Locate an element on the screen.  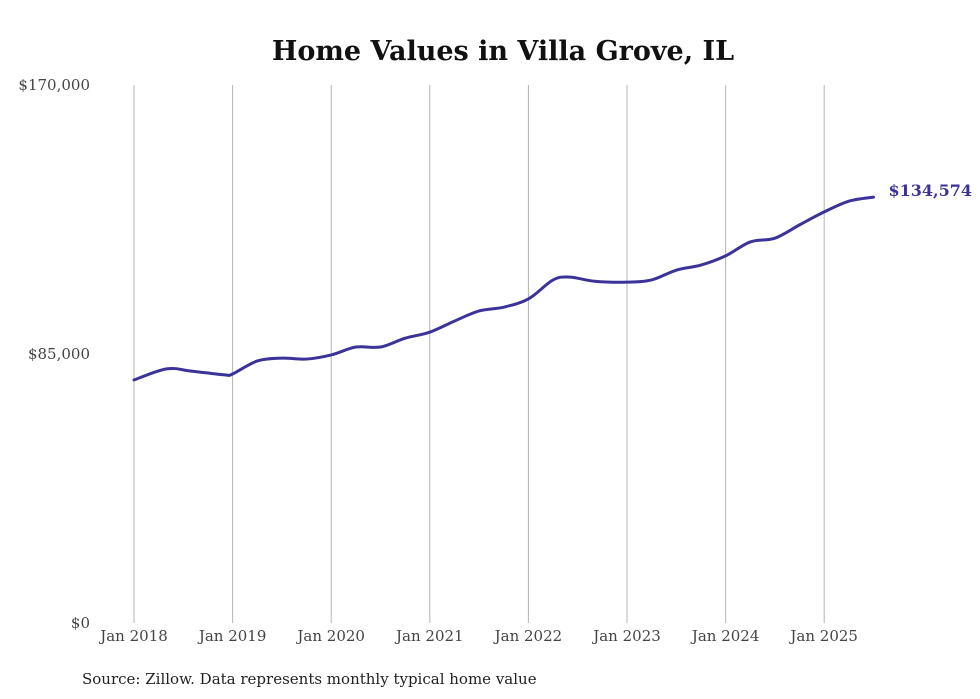
x-tick-label: Jan 2025 is located at coordinates (823, 636).